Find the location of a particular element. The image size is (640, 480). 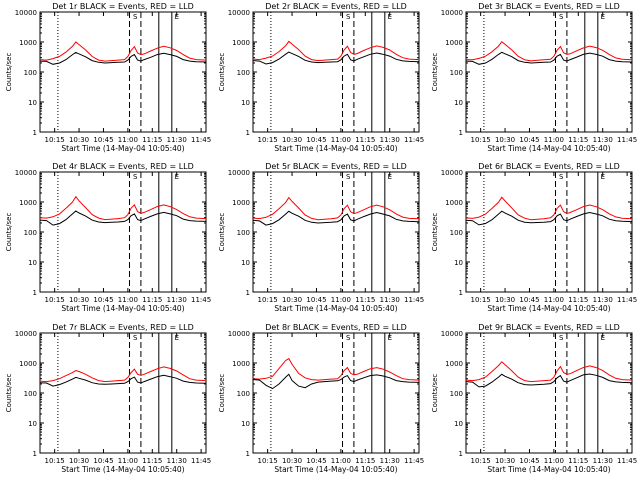

y-tick-label: 100 is located at coordinates (30, 73).